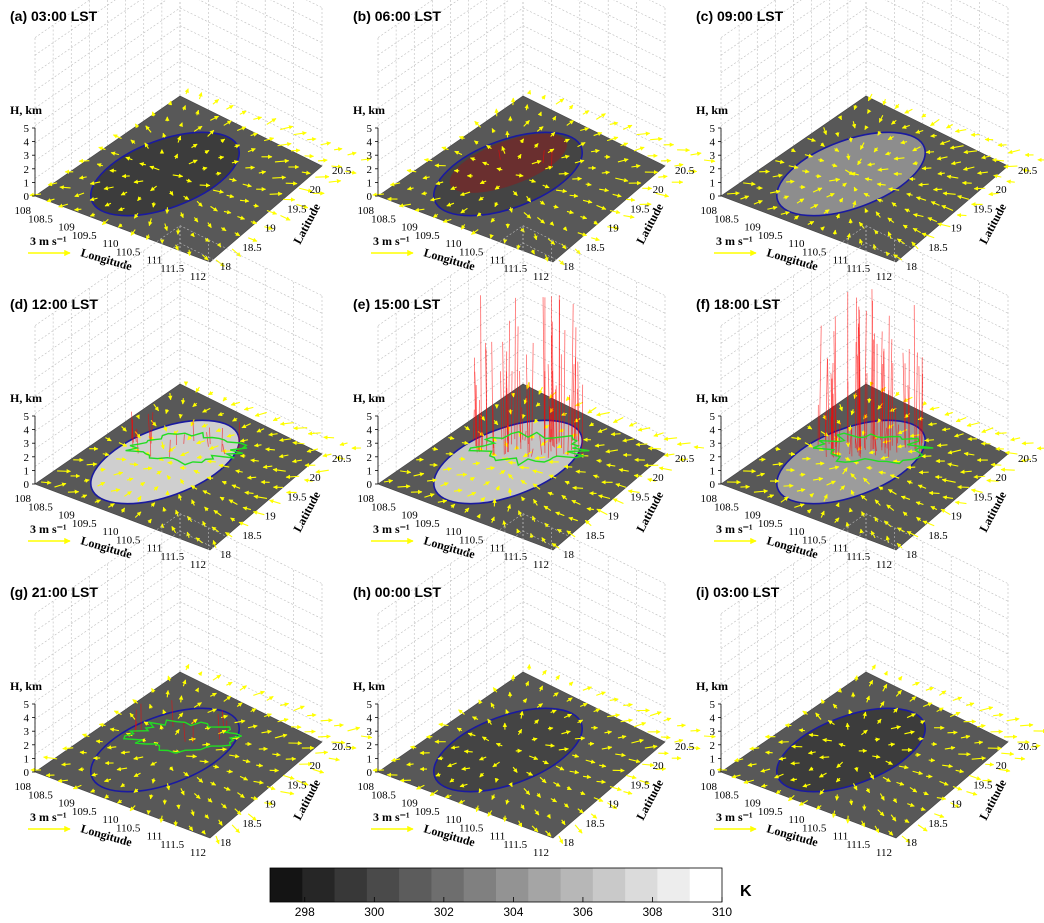  What do you see at coordinates (23, 787) in the screenshot?
I see `x-tick-label: 108` at bounding box center [23, 787].